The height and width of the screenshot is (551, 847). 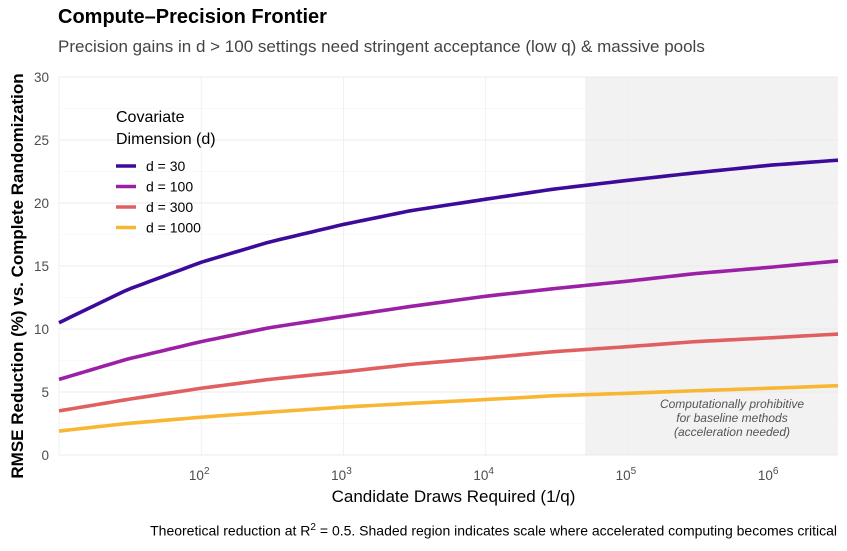 I want to click on legend-label: d = 30, so click(x=166, y=166).